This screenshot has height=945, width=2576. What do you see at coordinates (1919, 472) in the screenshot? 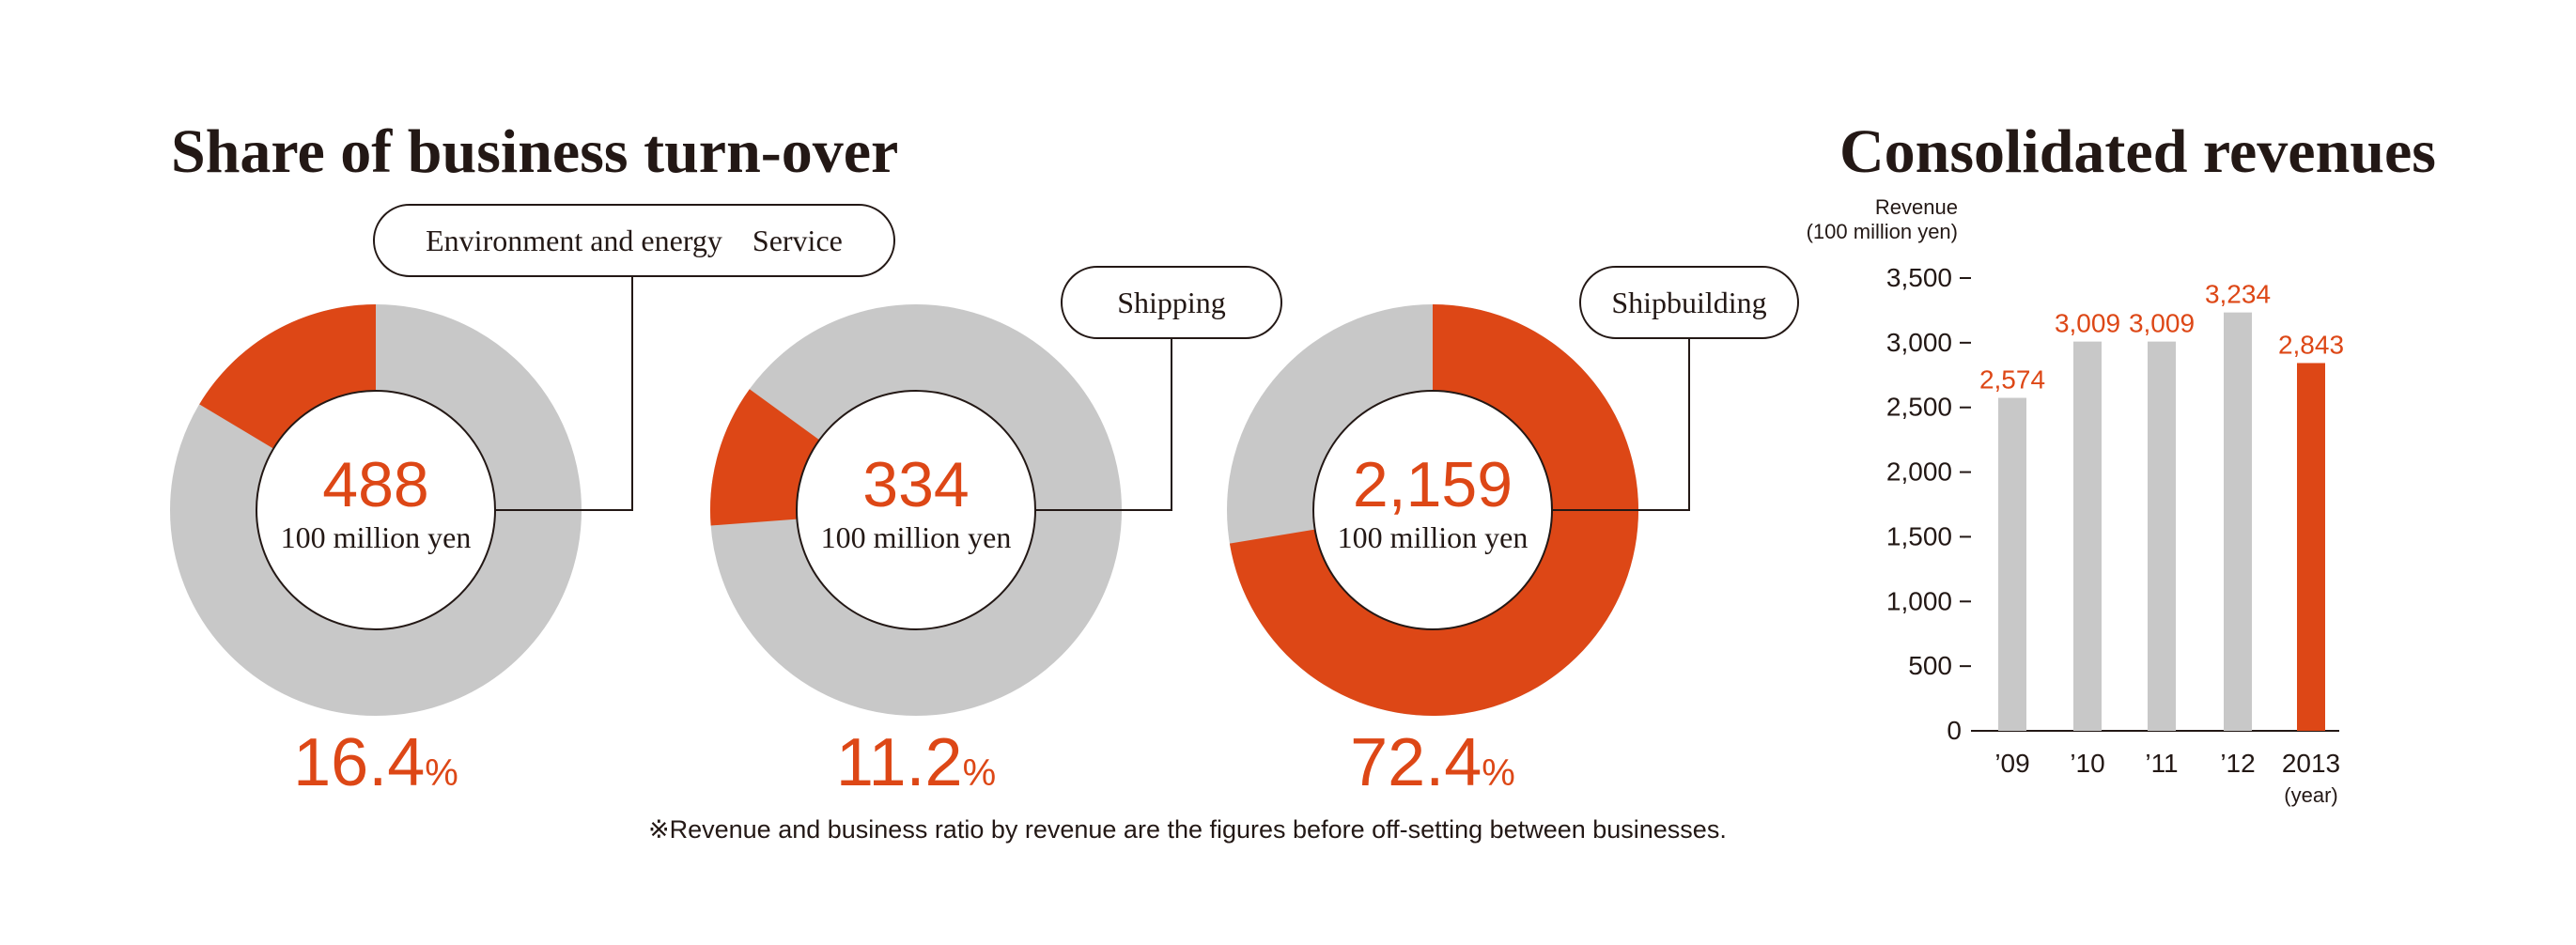
I see `y-tick-label: 2,000` at bounding box center [1919, 472].